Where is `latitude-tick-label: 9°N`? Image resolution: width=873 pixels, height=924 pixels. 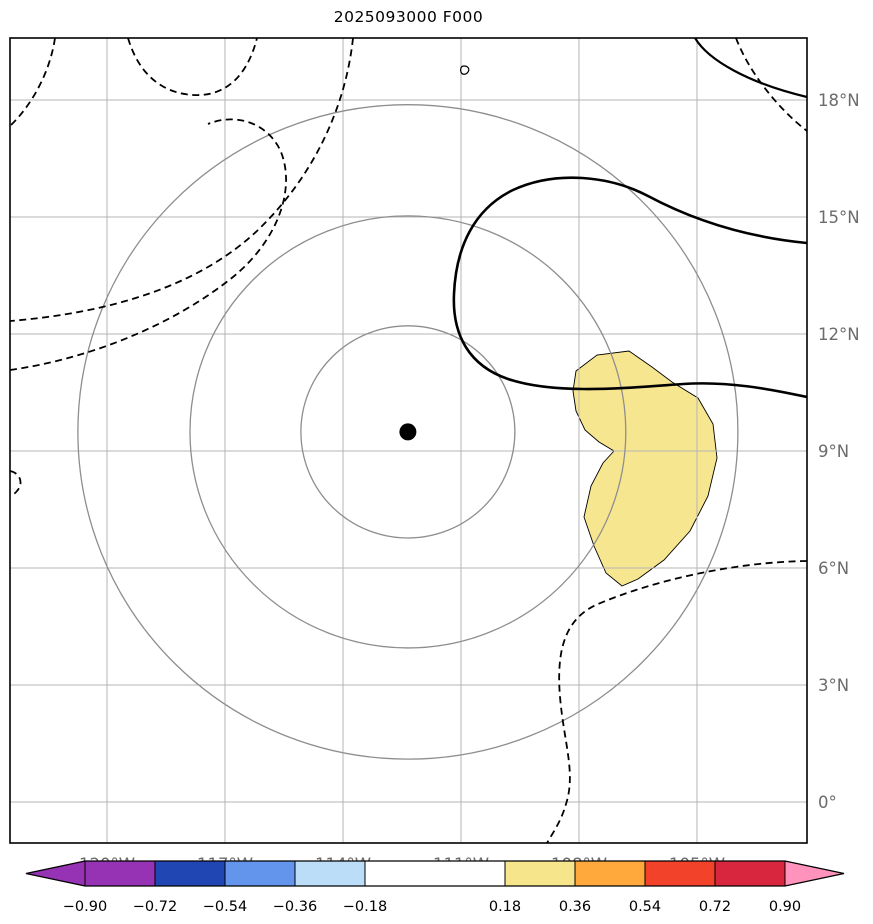 latitude-tick-label: 9°N is located at coordinates (833, 451).